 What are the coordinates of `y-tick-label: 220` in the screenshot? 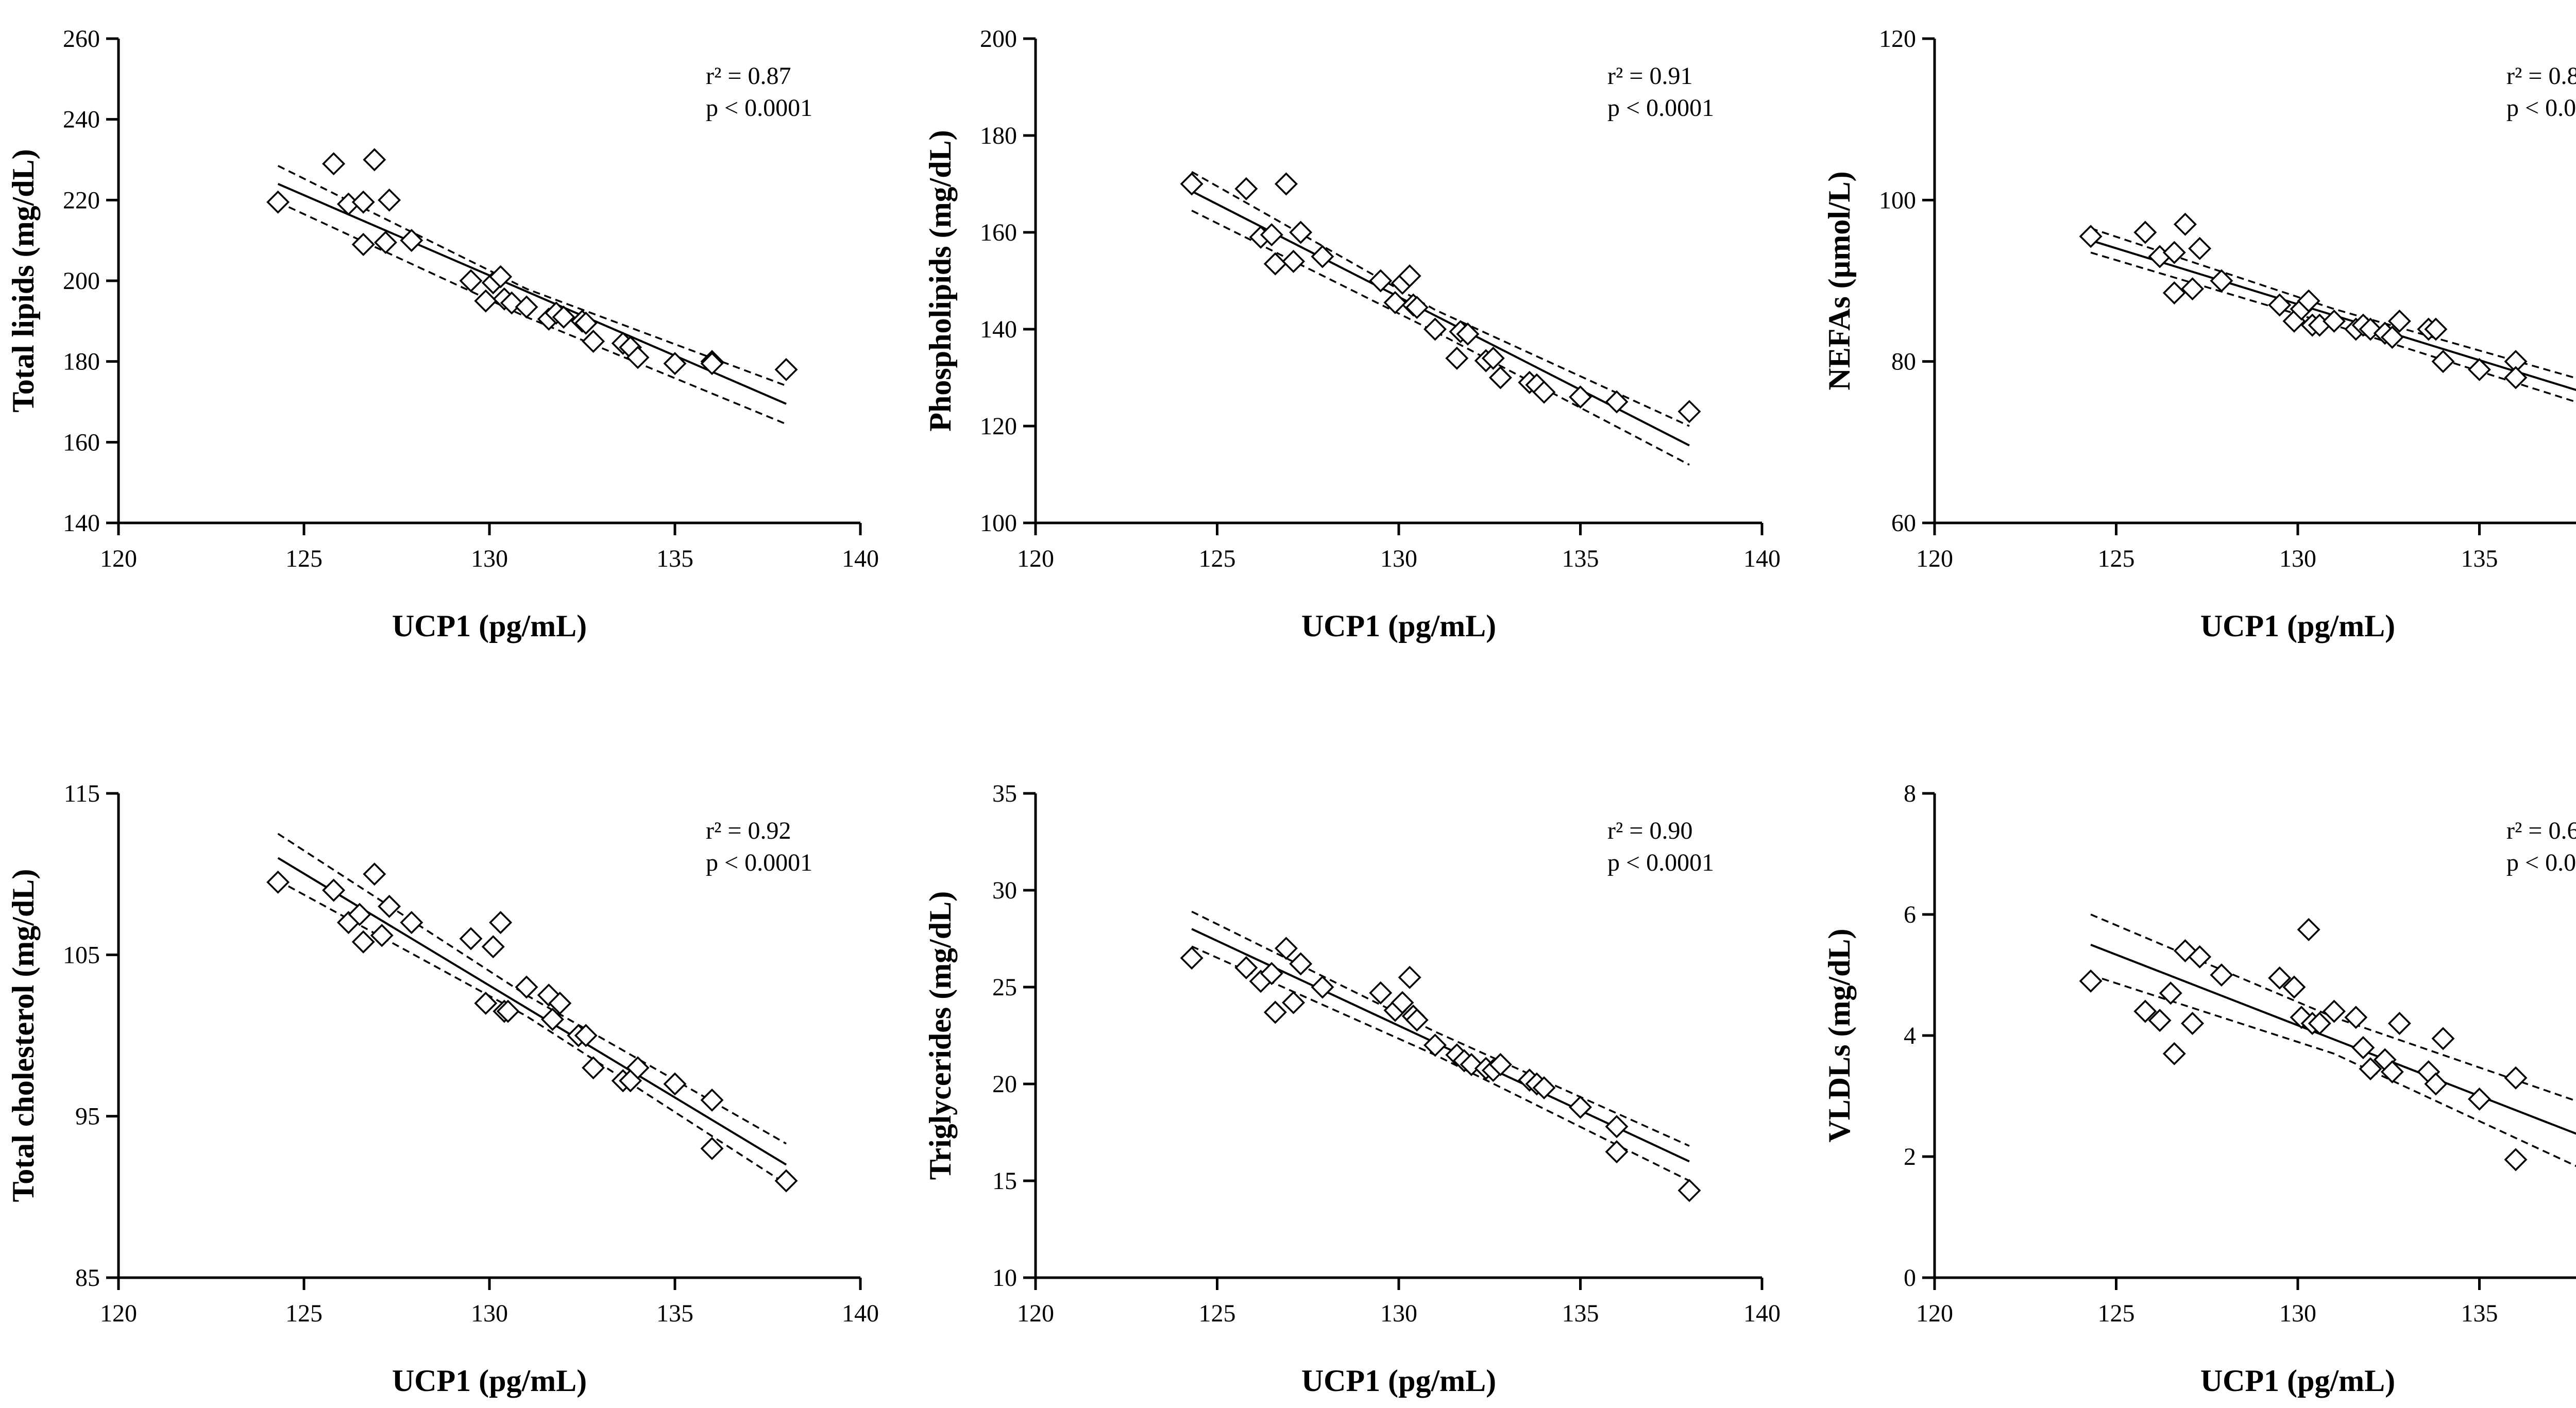 It's located at (81, 200).